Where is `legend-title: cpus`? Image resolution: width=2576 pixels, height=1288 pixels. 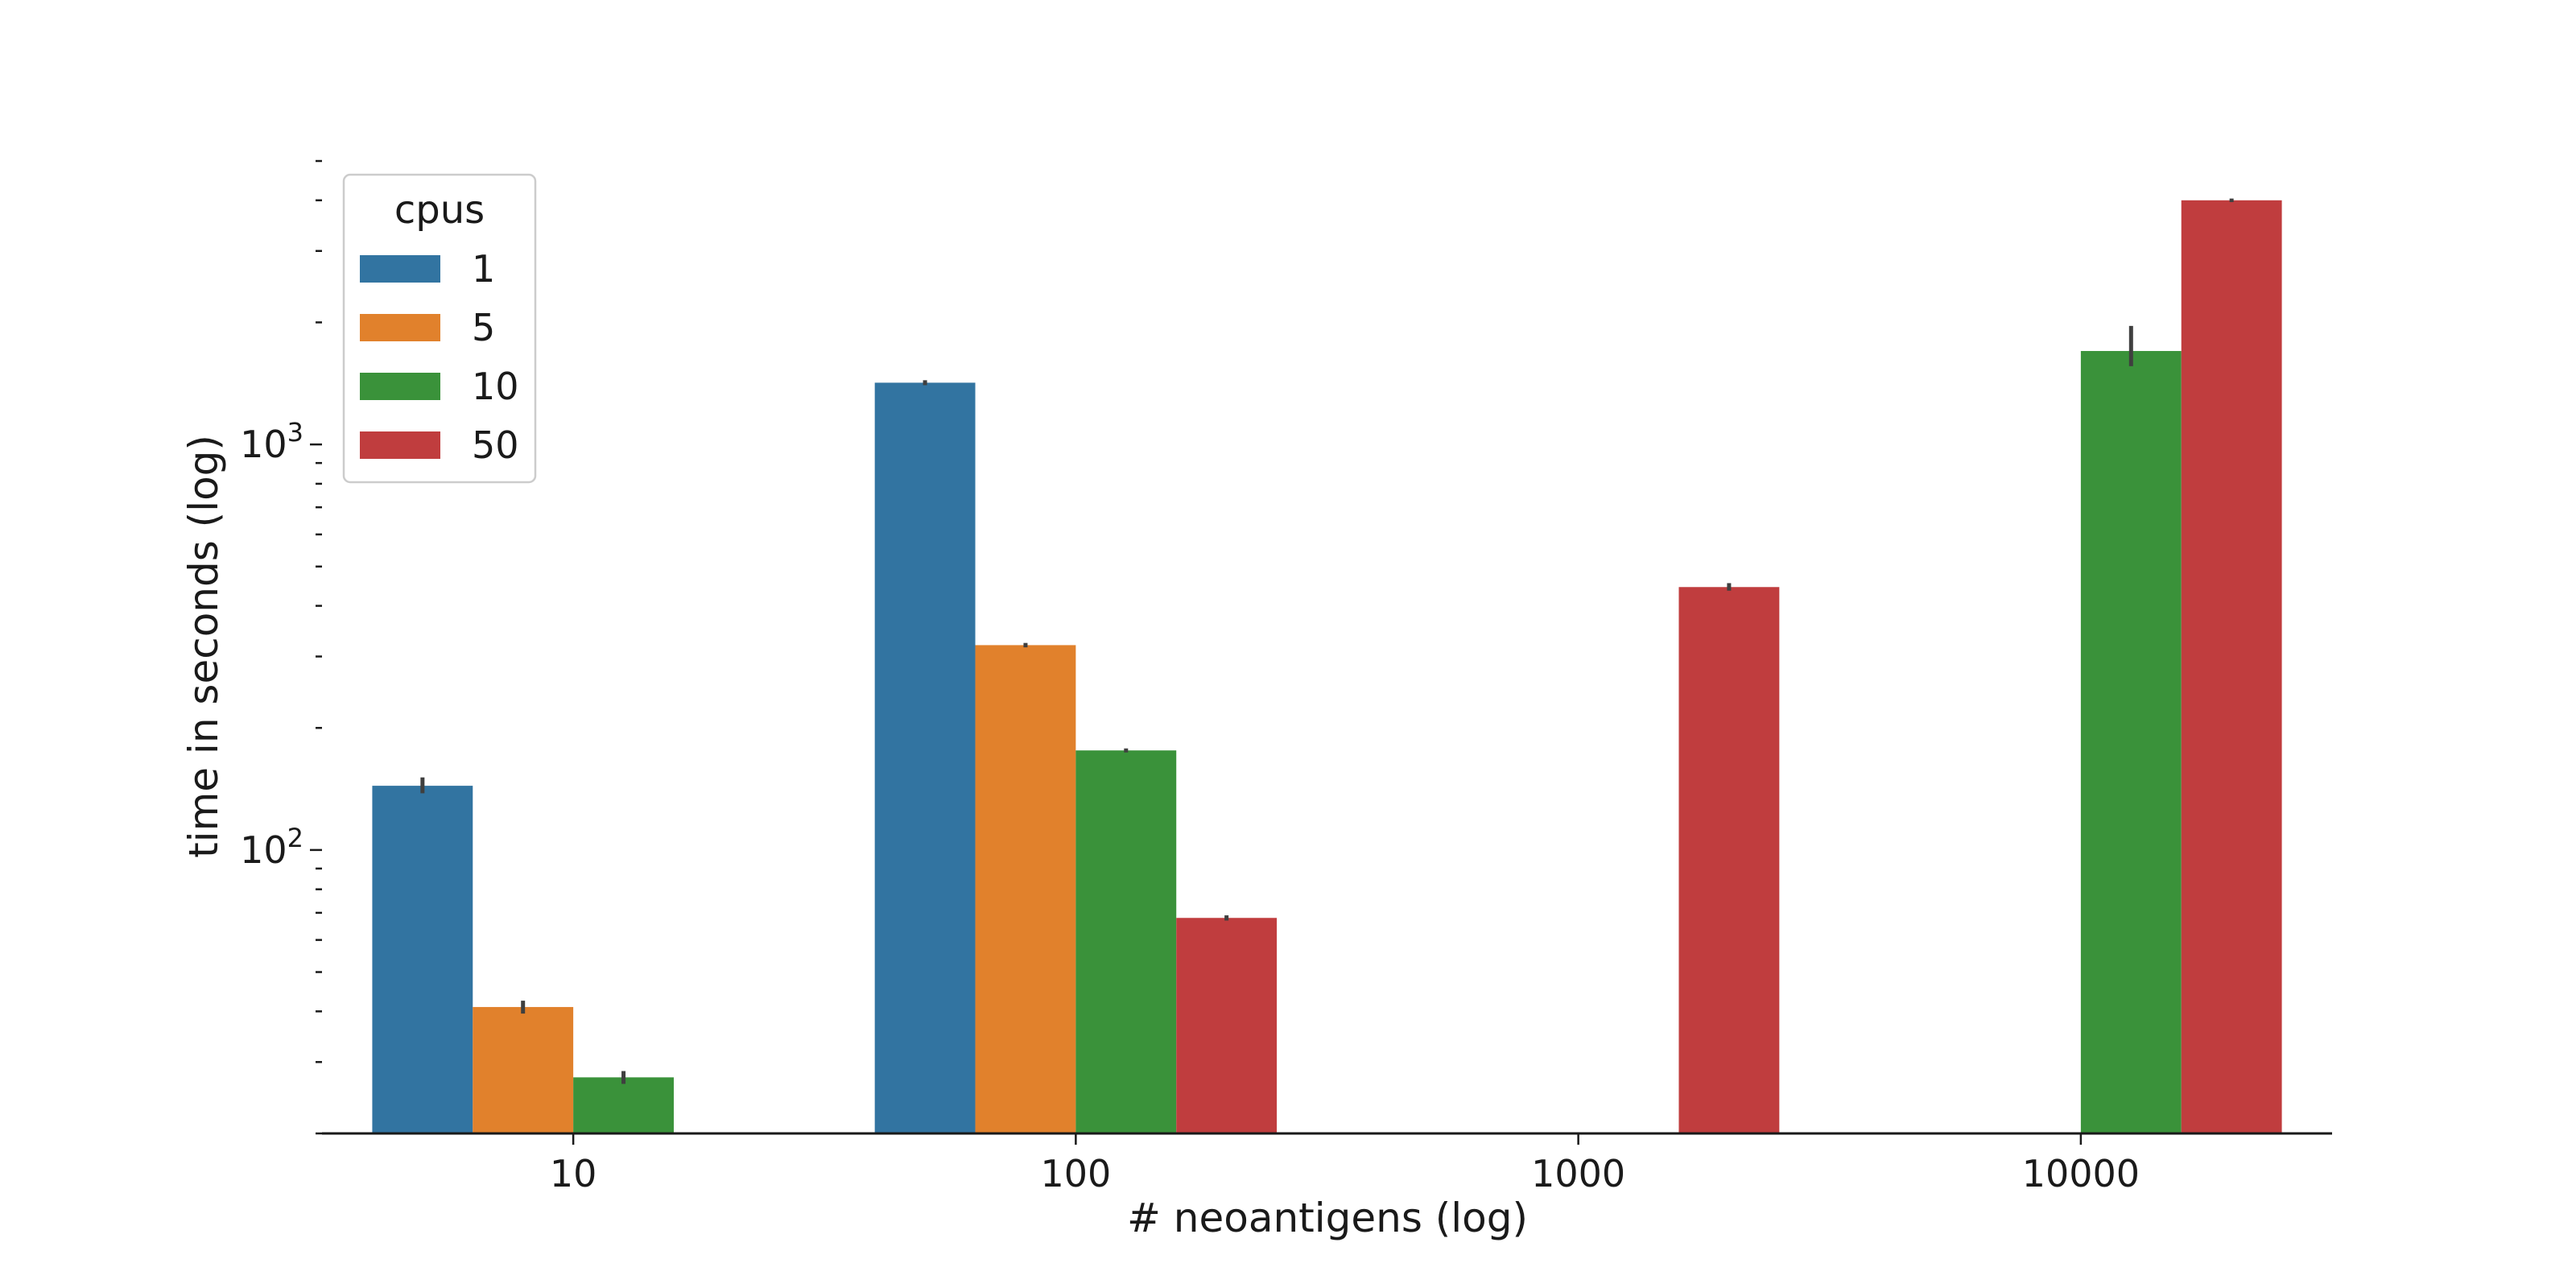
legend-title: cpus is located at coordinates (439, 211).